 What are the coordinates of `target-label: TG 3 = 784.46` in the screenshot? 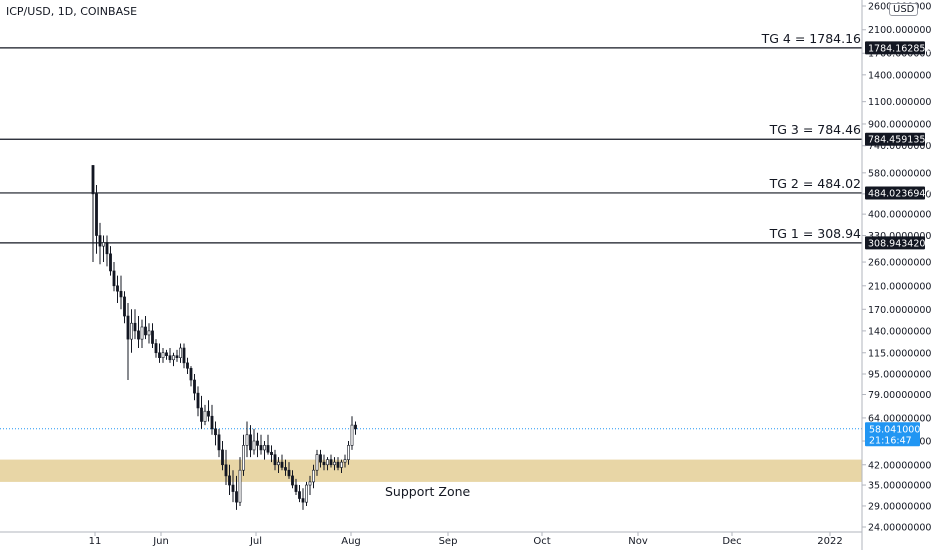 It's located at (815, 130).